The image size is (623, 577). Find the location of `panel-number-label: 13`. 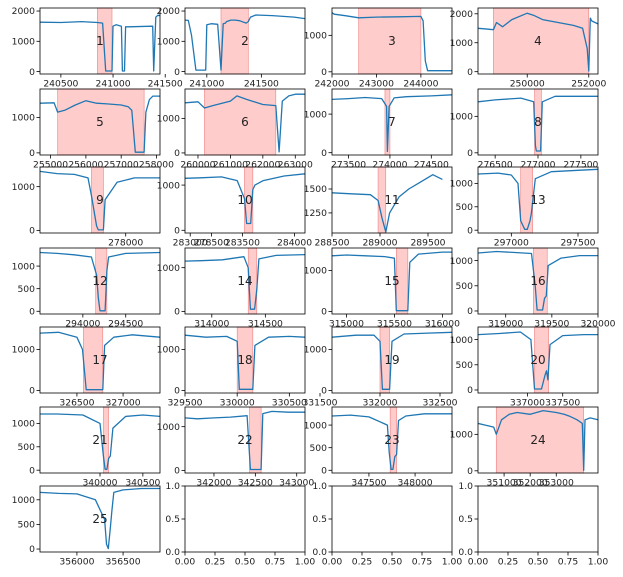

panel-number-label: 13 is located at coordinates (537, 200).